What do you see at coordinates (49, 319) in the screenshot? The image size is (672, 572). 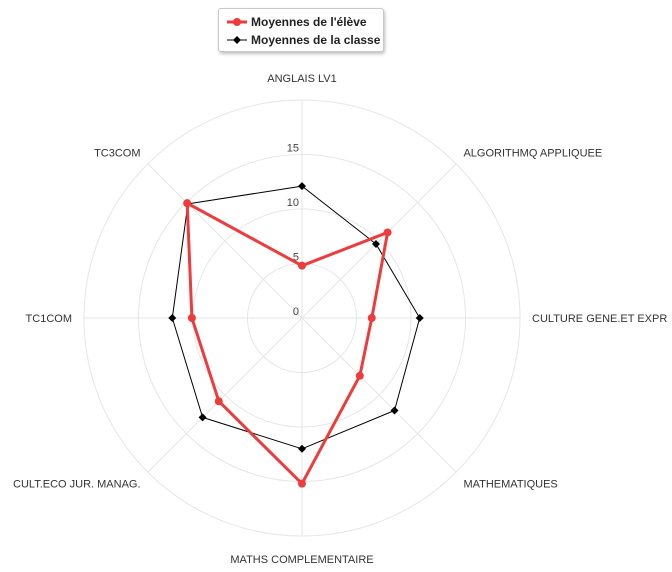 I see `axis-label: TC1COM` at bounding box center [49, 319].